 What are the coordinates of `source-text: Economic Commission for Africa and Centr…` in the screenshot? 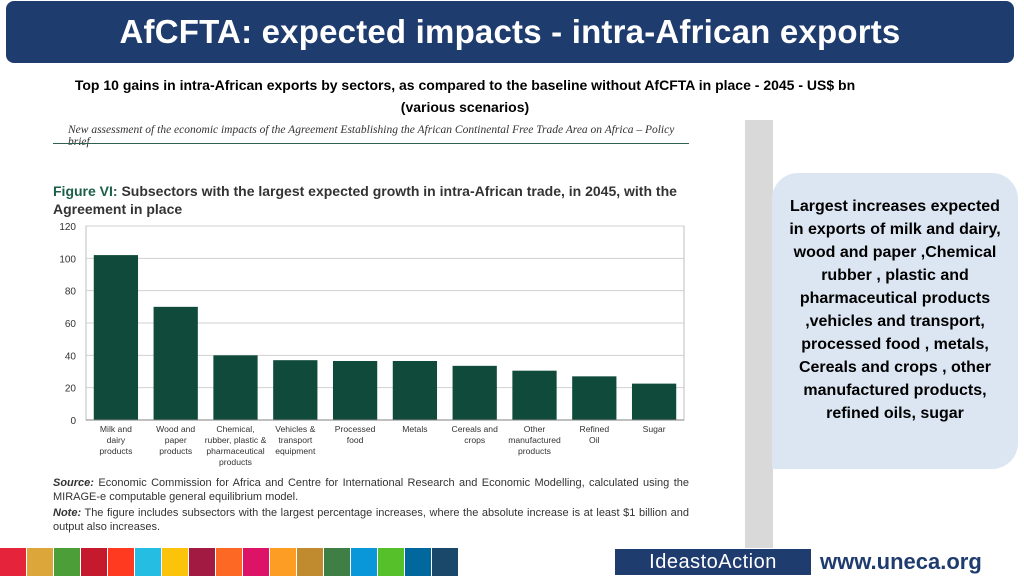 It's located at (371, 490).